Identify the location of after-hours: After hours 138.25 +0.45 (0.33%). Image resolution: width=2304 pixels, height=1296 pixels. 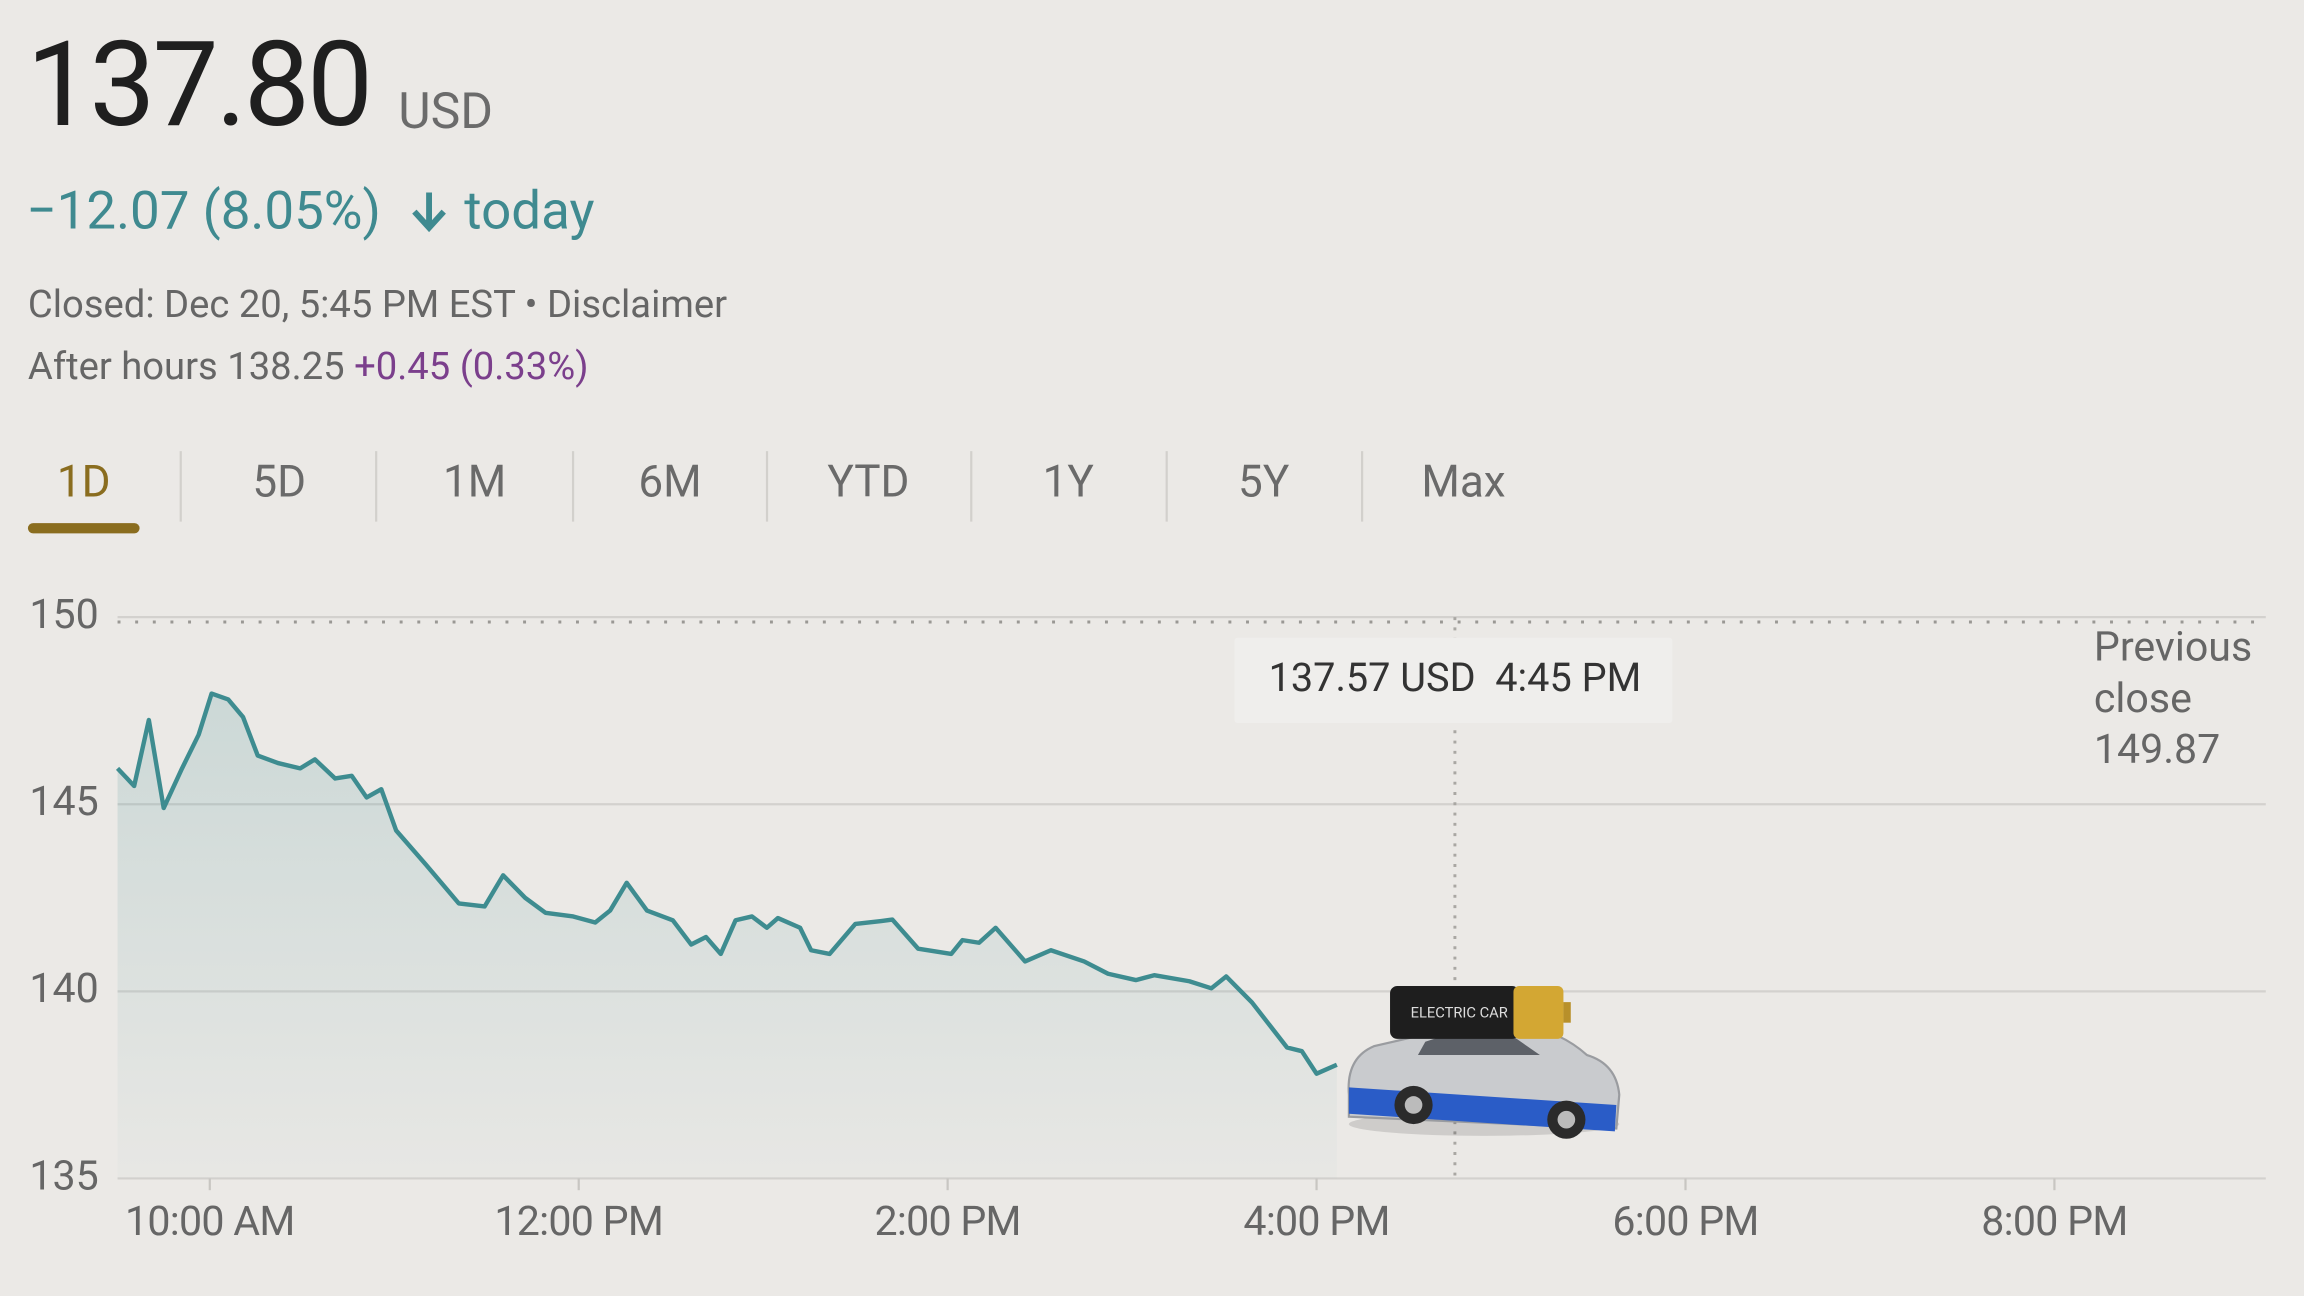
(308, 367).